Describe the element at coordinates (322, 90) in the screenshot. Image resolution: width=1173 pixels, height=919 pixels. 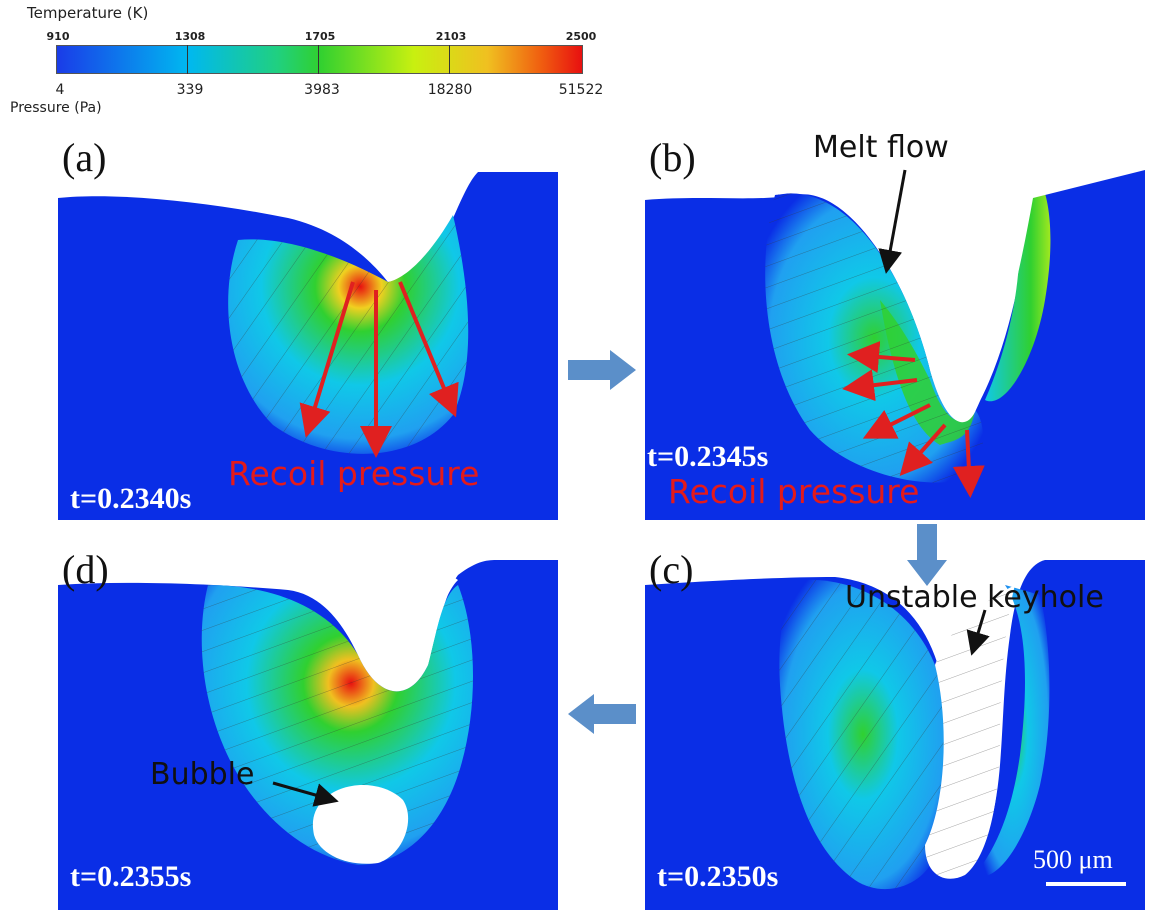
I see `pressure-tick: 3983` at that location.